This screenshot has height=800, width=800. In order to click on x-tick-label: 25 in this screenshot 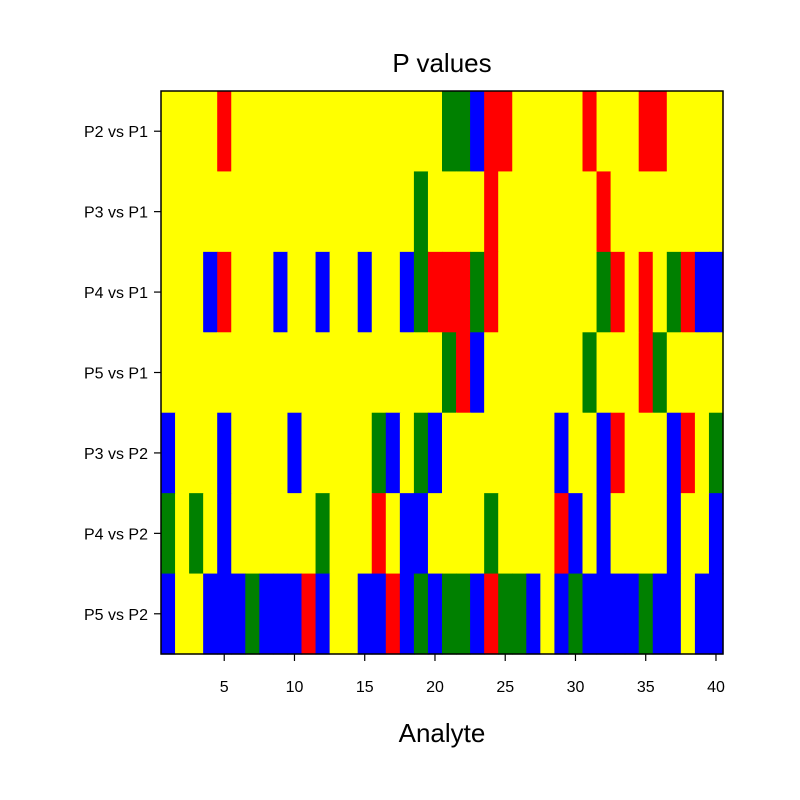, I will do `click(505, 687)`.